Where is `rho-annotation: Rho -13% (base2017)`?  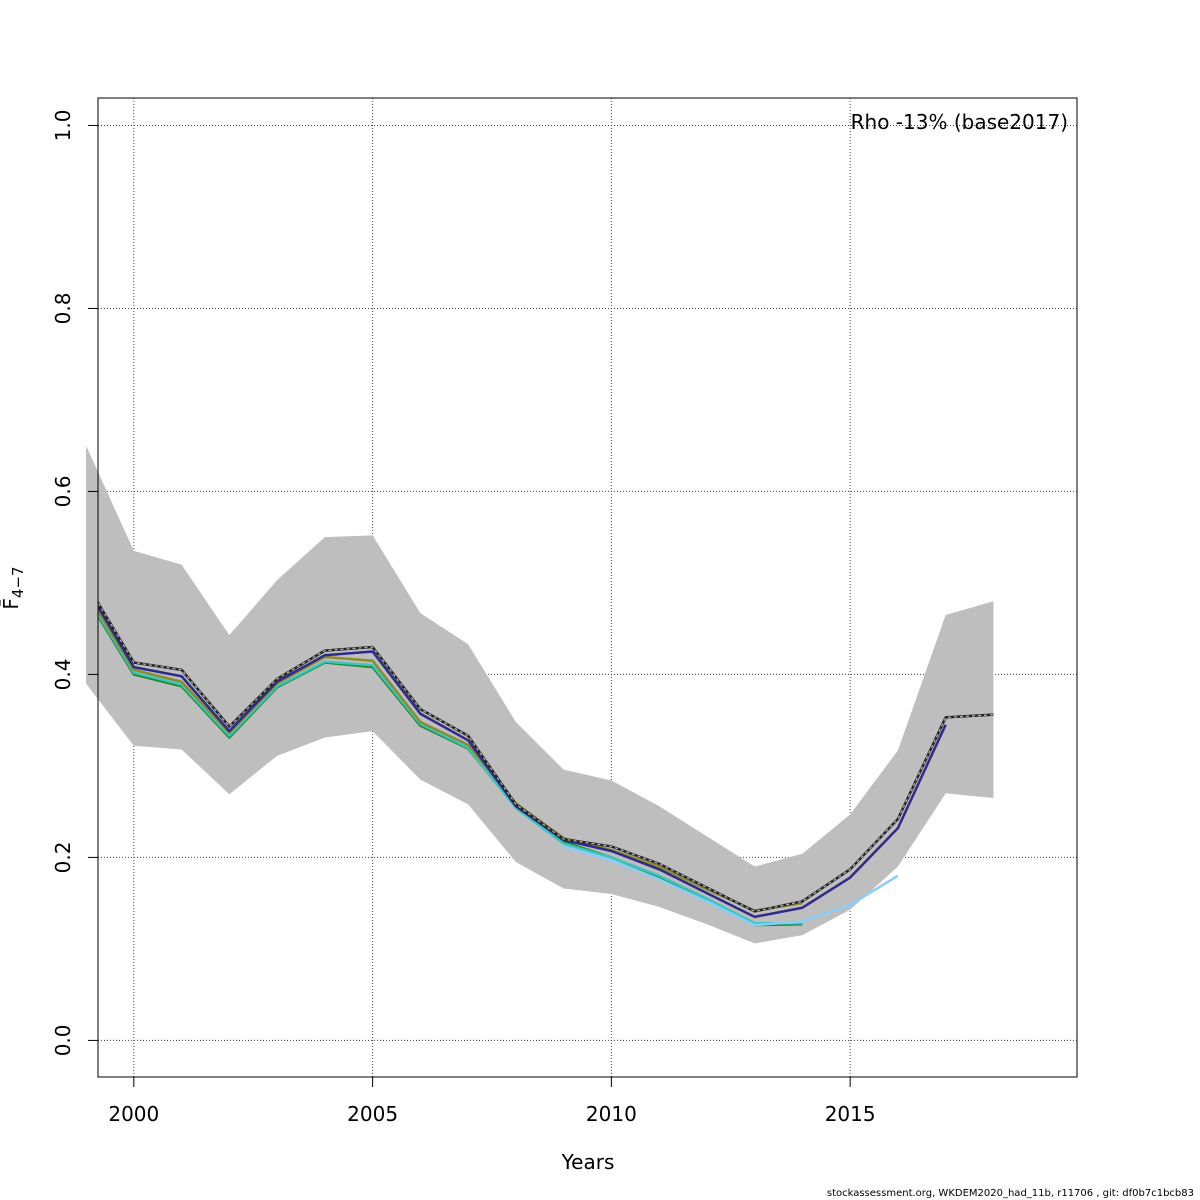 rho-annotation: Rho -13% (base2017) is located at coordinates (959, 122).